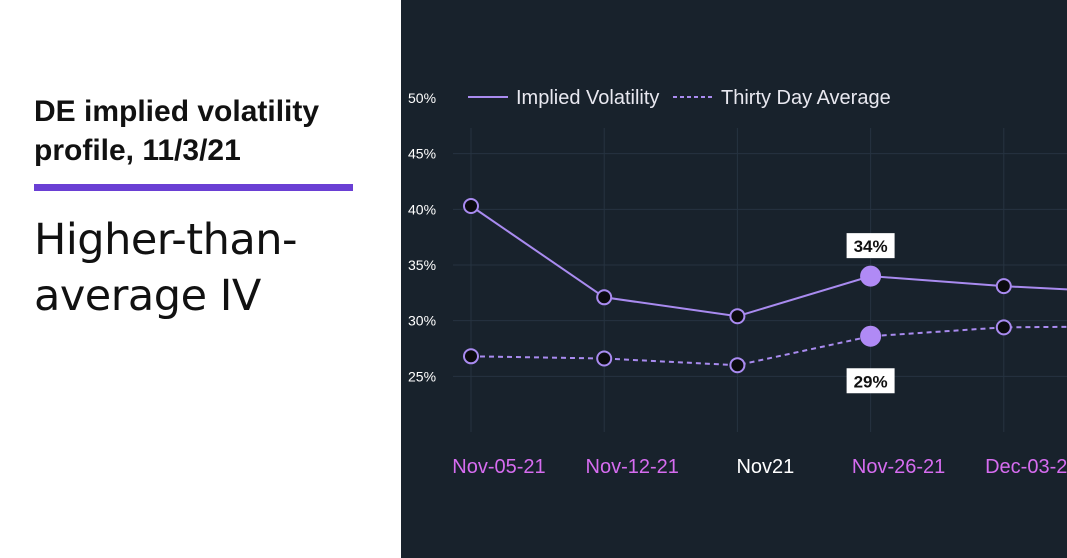 This screenshot has height=558, width=1067. I want to click on accent-bar, so click(193, 187).